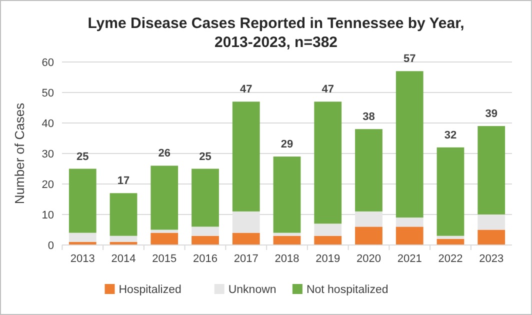 Image resolution: width=532 pixels, height=315 pixels. I want to click on legend-label: Not hospitalized, so click(347, 290).